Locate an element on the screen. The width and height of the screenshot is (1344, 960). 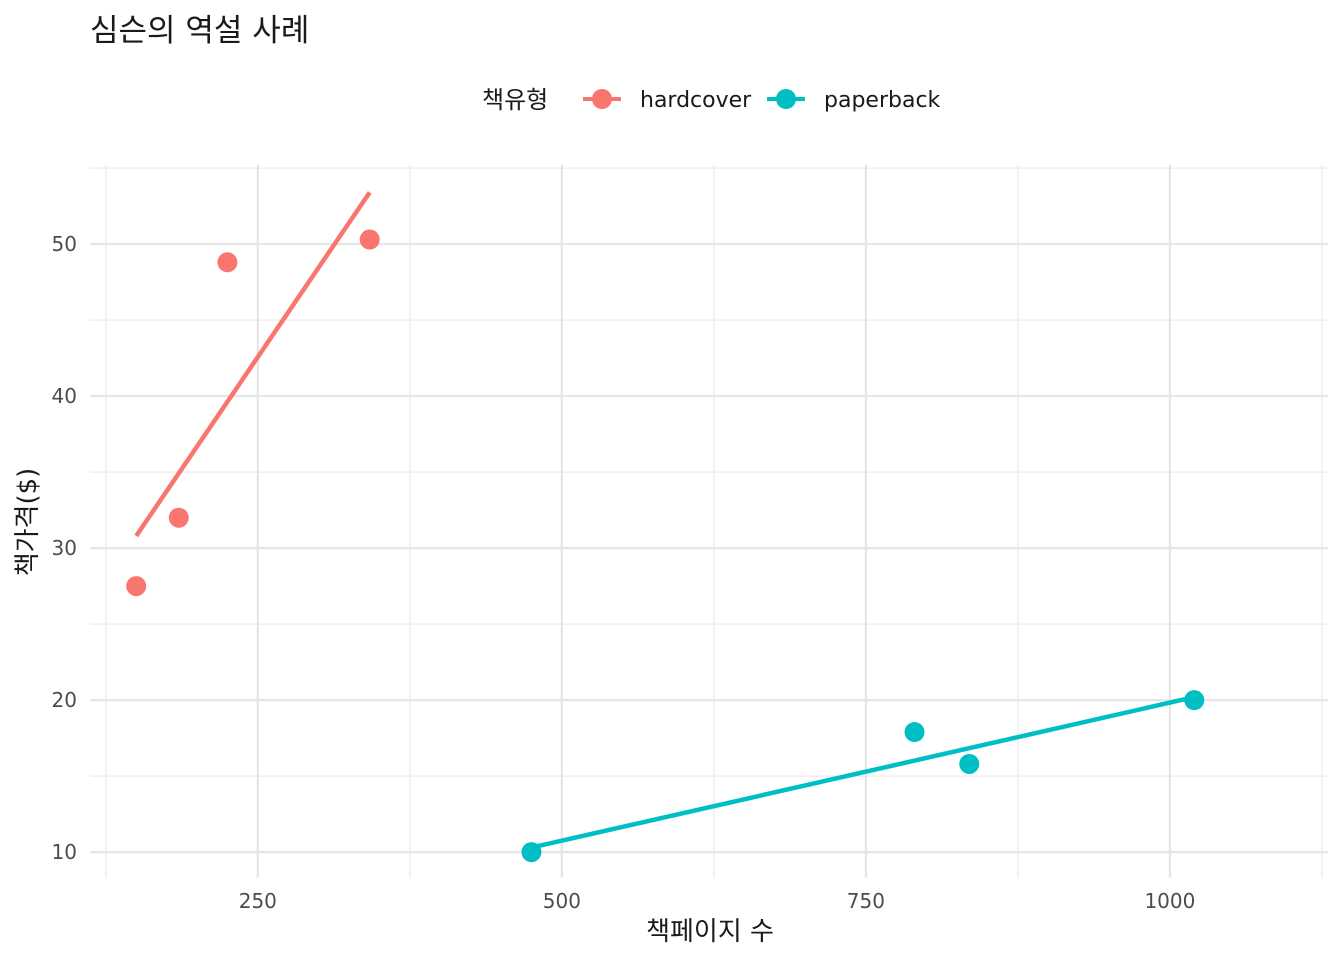
legend-label-paperback: paperback is located at coordinates (882, 100).